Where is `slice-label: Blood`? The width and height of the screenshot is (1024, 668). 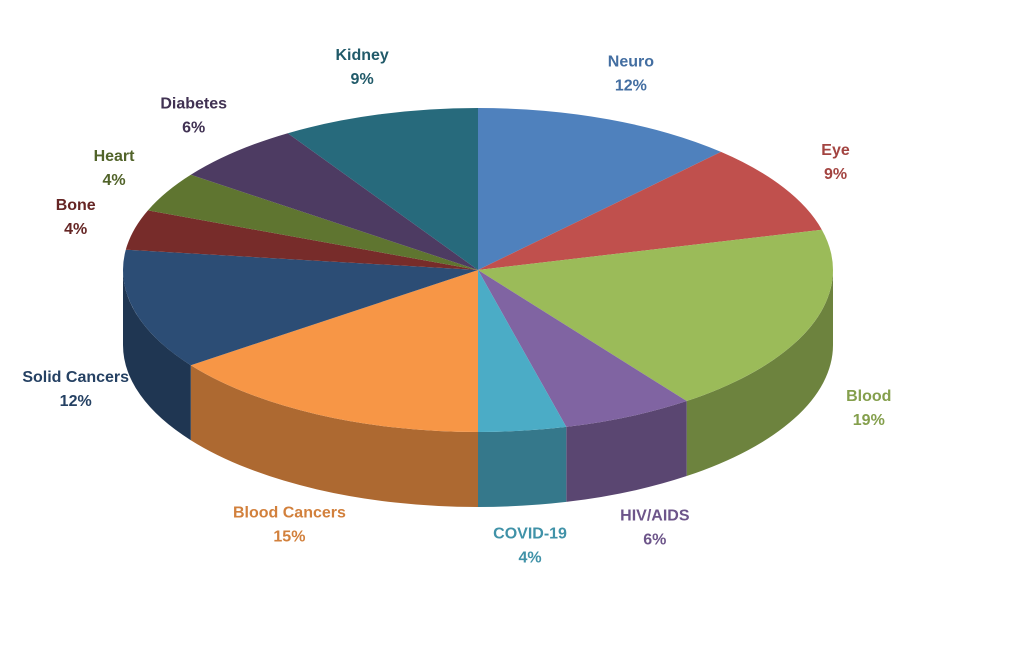
slice-label: Blood is located at coordinates (868, 396).